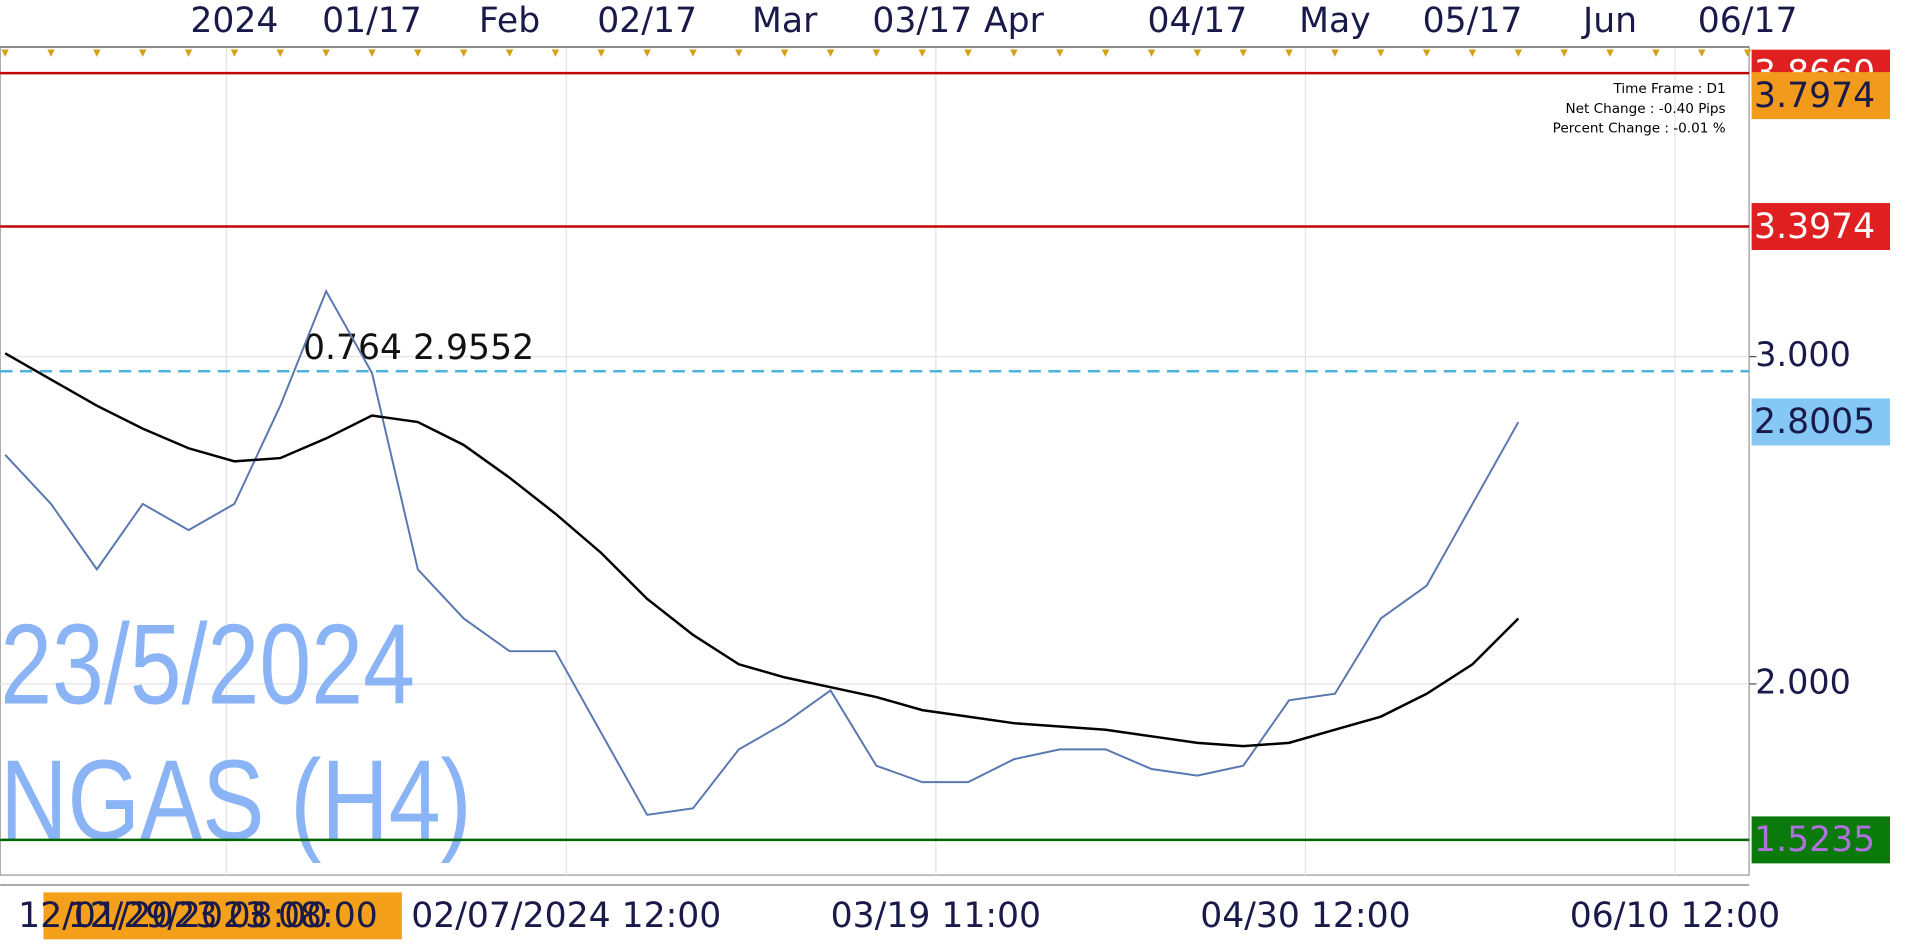 This screenshot has height=948, width=1910. Describe the element at coordinates (1305, 916) in the screenshot. I see `time-label: 04/30 12:00` at that location.